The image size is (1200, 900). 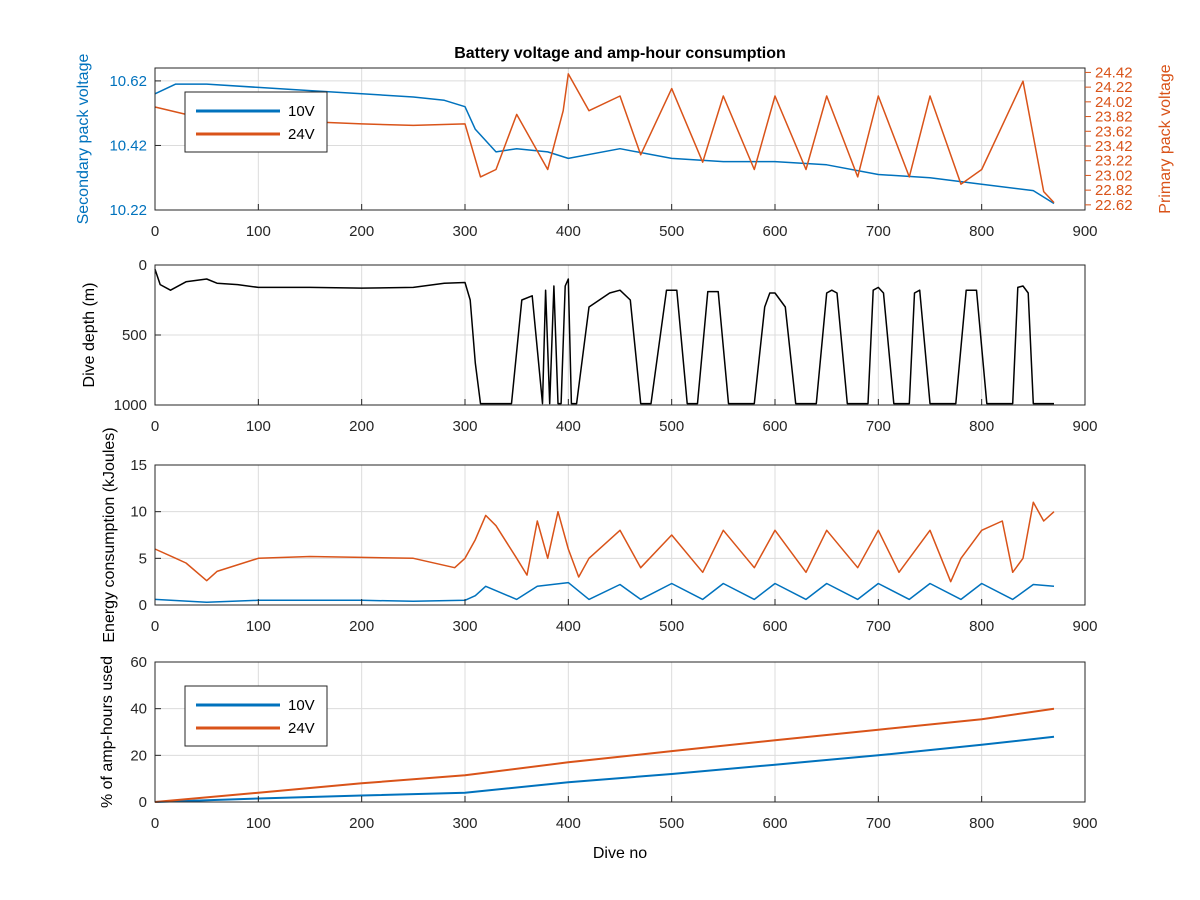 I want to click on amphours-axes-box, so click(x=620, y=732).